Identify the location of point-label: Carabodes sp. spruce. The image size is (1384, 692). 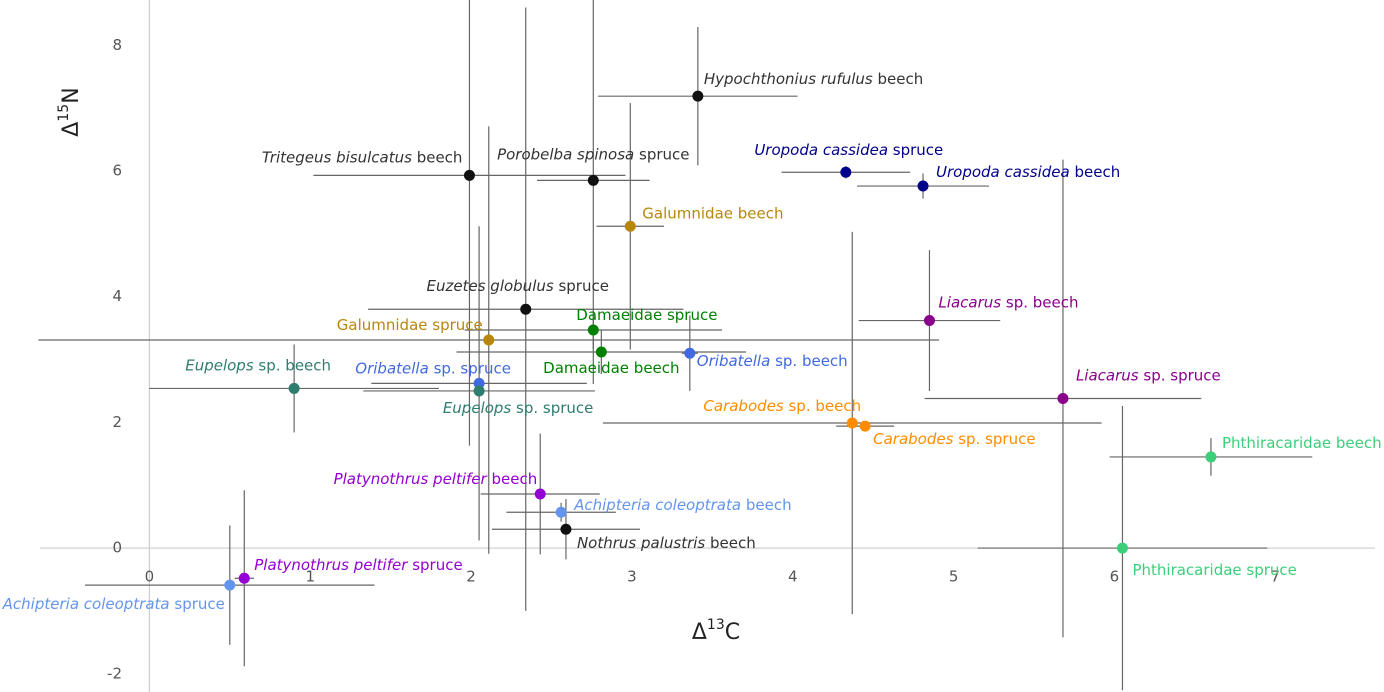
(954, 439).